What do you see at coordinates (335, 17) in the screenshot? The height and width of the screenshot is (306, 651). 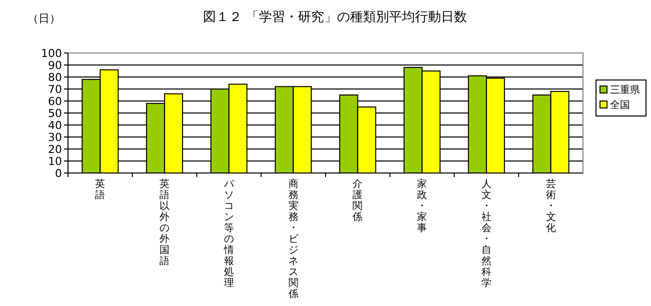 I see `title: 図１２ 「学習・研究」の種類別平均行動日数` at bounding box center [335, 17].